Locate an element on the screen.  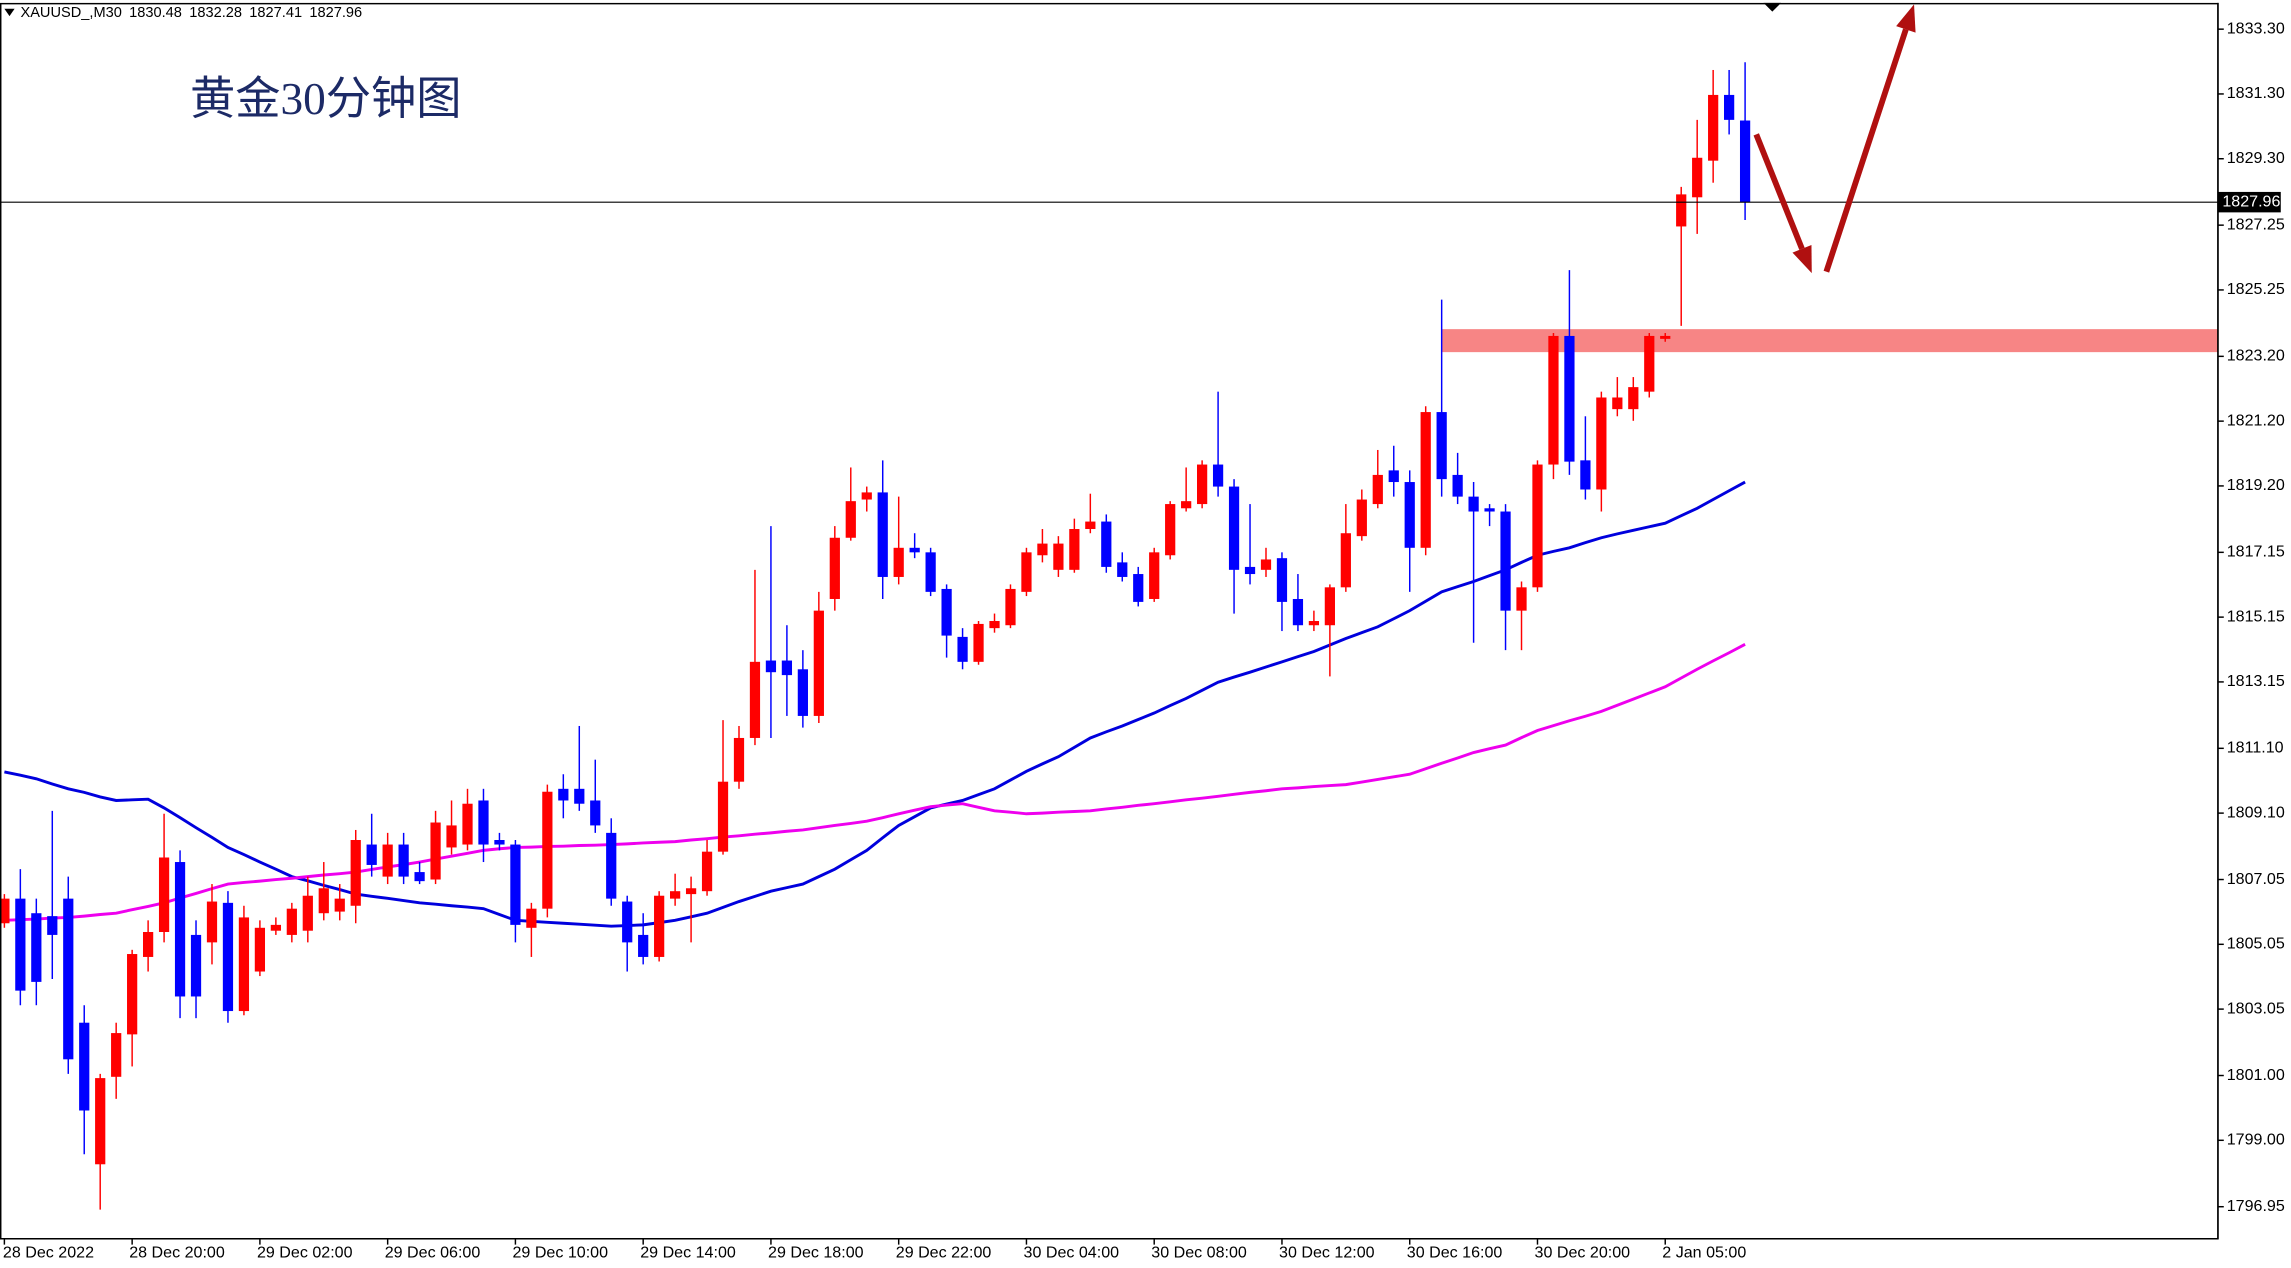
header-close: 1827.96 is located at coordinates (335, 13).